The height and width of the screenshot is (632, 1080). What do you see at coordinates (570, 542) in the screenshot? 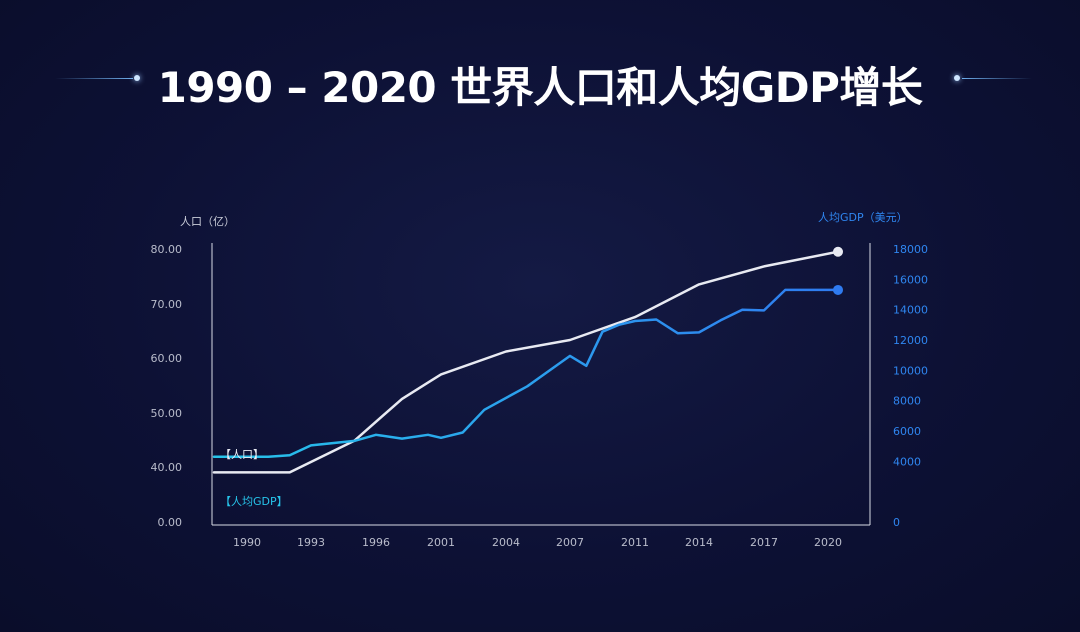
I see `x-tick-label: 2007` at bounding box center [570, 542].